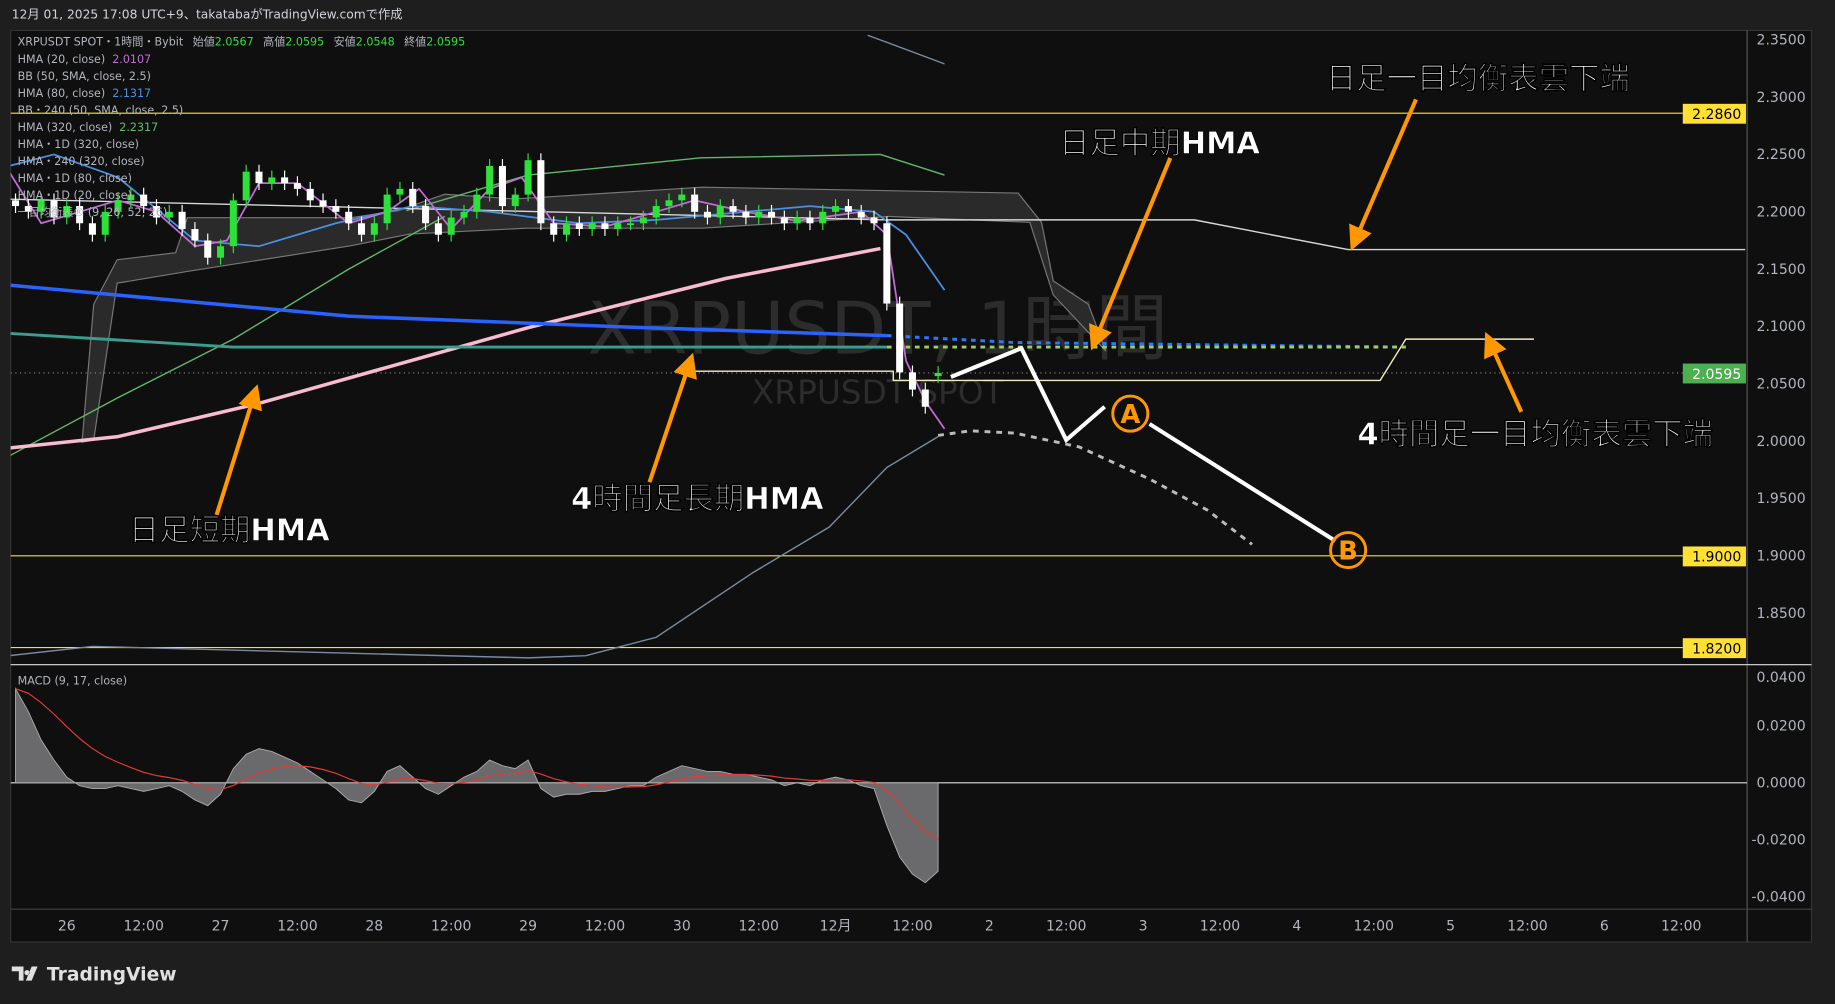  I want to click on annotation-label: 日足中期HMA, so click(1159, 143).